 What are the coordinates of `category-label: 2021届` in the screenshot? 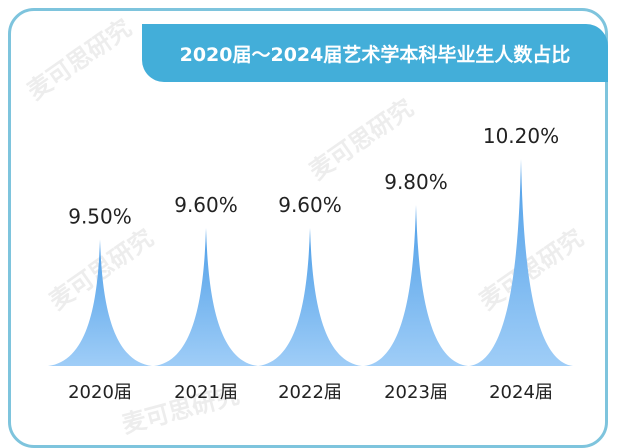 It's located at (206, 392).